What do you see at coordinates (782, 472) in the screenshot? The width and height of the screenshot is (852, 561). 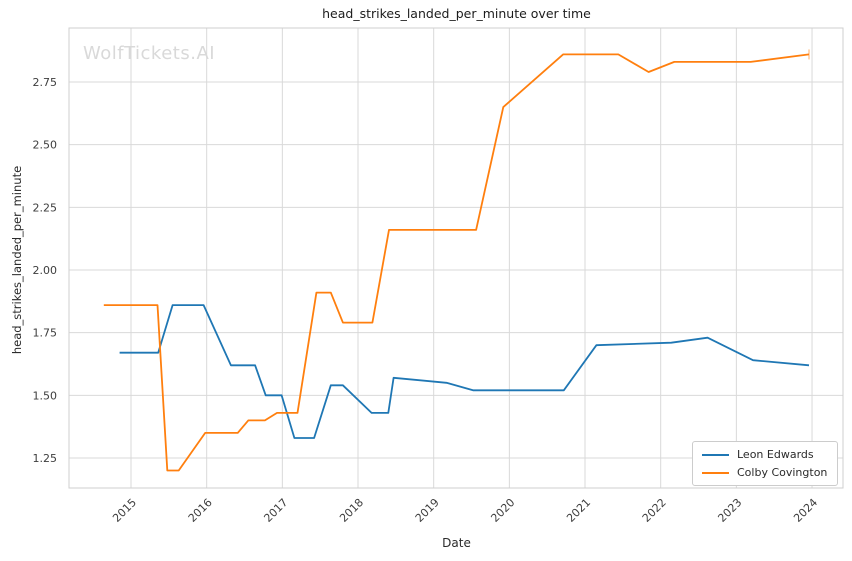 I see `legend-label: Colby Covington` at bounding box center [782, 472].